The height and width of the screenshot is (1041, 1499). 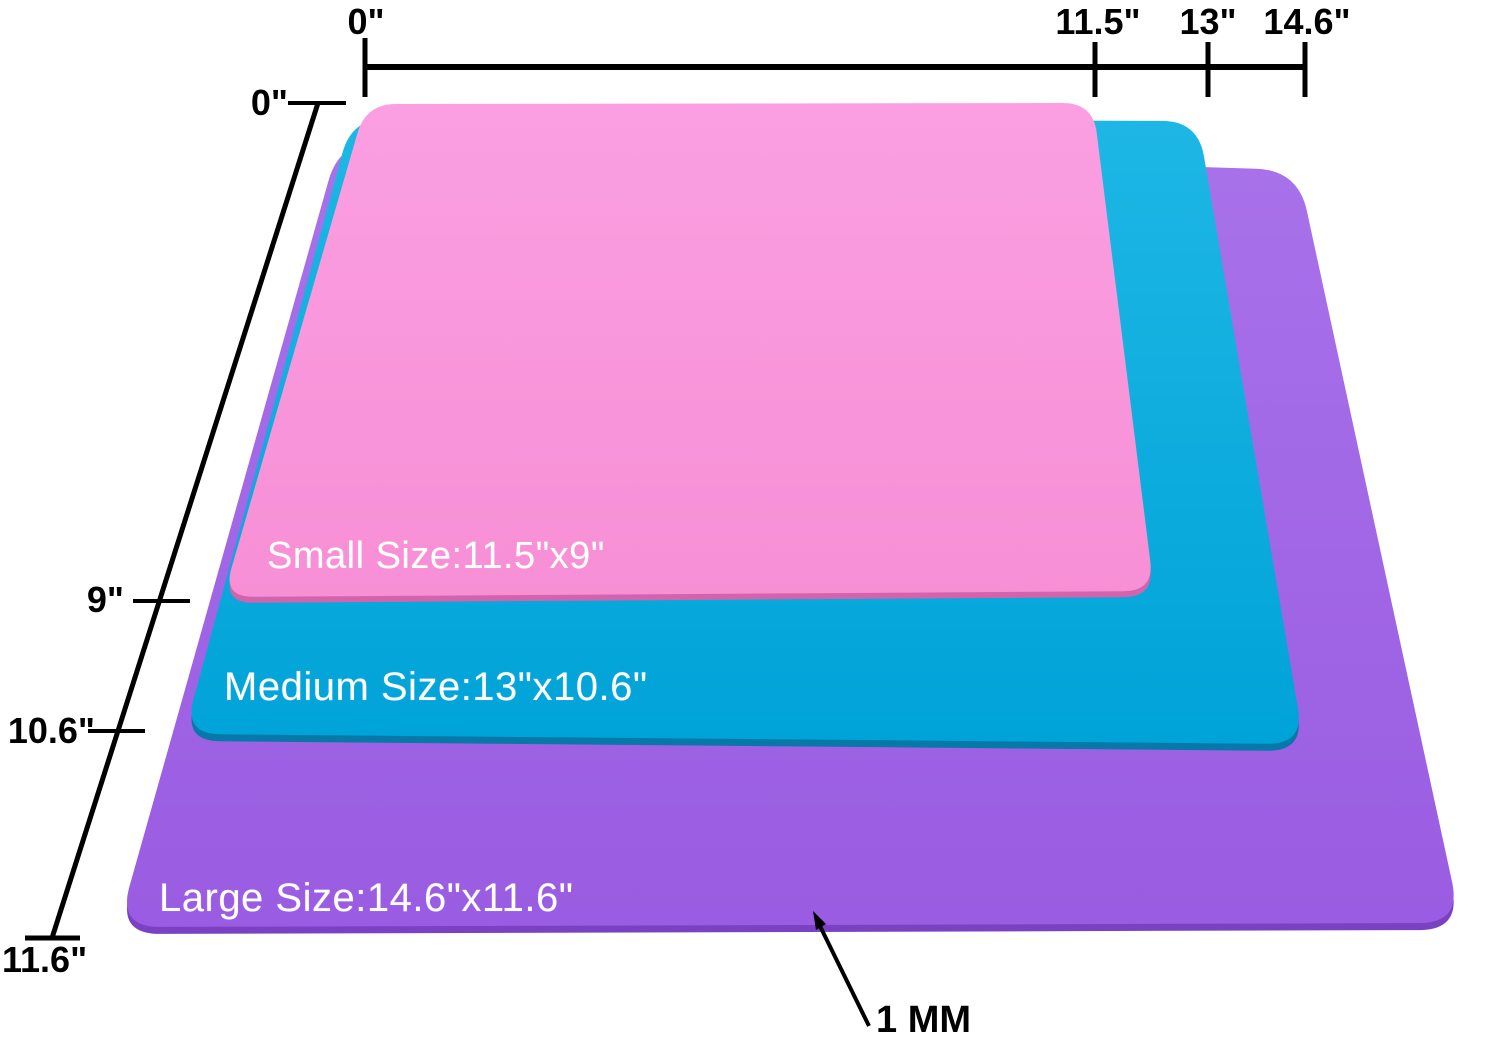 What do you see at coordinates (185, 520) in the screenshot?
I see `left-ruler-line` at bounding box center [185, 520].